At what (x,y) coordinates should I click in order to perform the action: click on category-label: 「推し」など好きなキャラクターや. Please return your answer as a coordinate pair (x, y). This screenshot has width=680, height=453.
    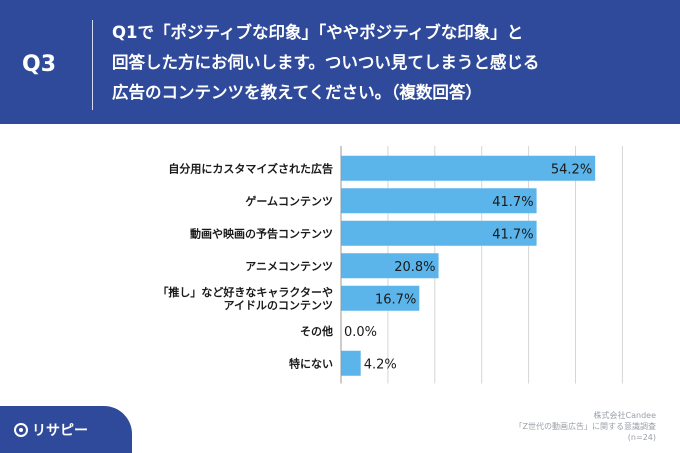
    Looking at the image, I should click on (245, 292).